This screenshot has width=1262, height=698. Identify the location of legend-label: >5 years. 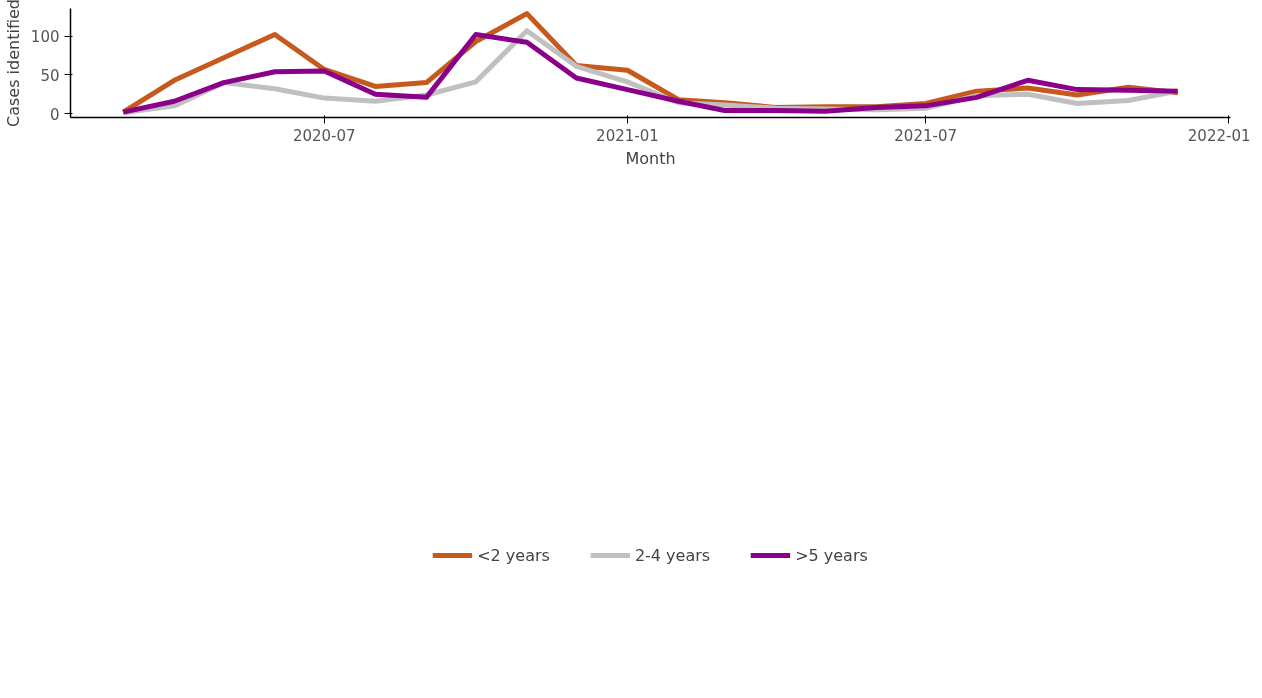
(831, 555).